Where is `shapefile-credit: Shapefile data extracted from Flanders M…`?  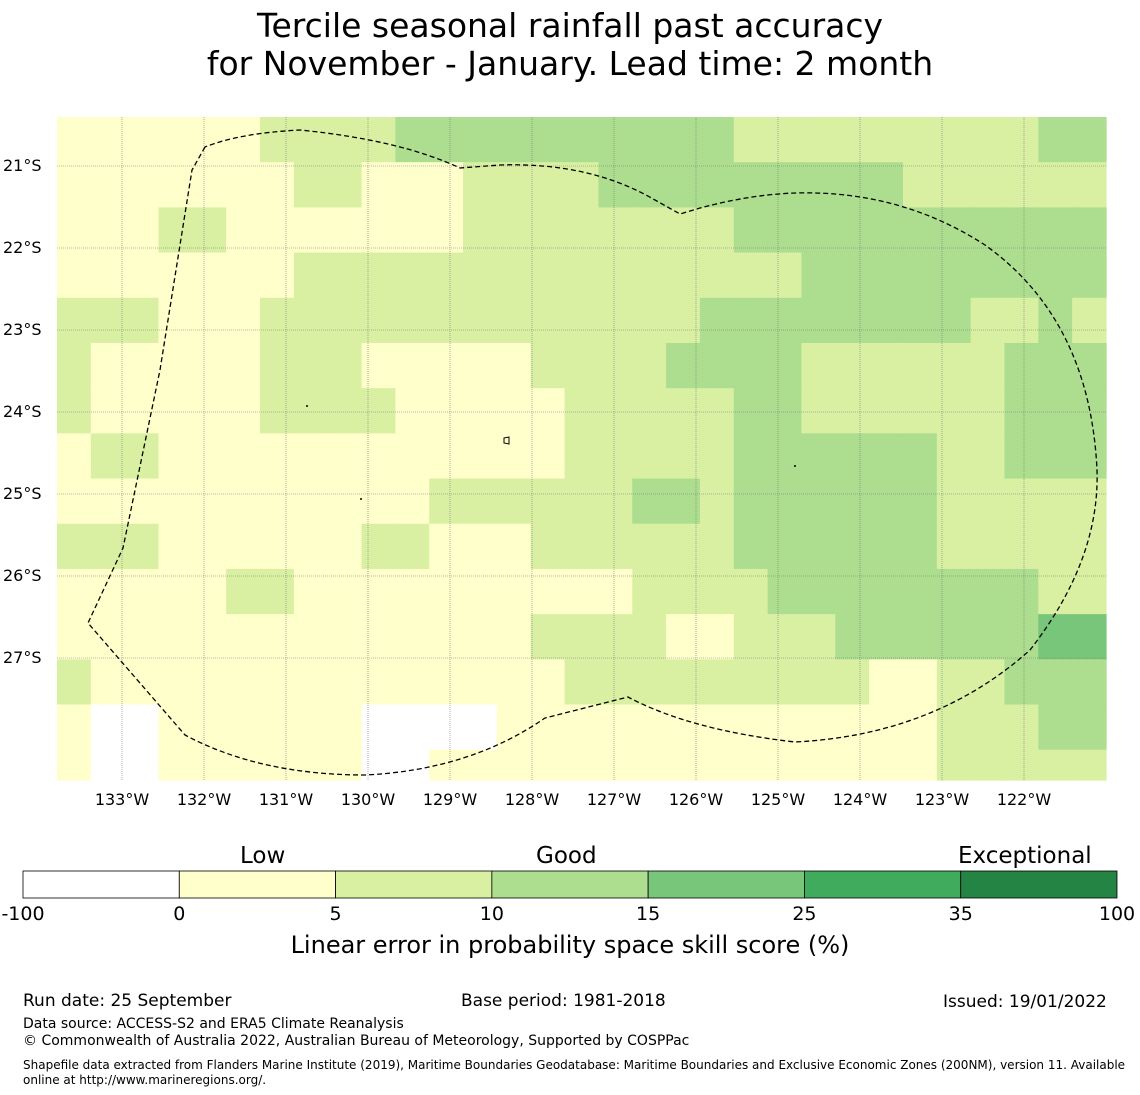
shapefile-credit: Shapefile data extracted from Flanders M… is located at coordinates (574, 1072).